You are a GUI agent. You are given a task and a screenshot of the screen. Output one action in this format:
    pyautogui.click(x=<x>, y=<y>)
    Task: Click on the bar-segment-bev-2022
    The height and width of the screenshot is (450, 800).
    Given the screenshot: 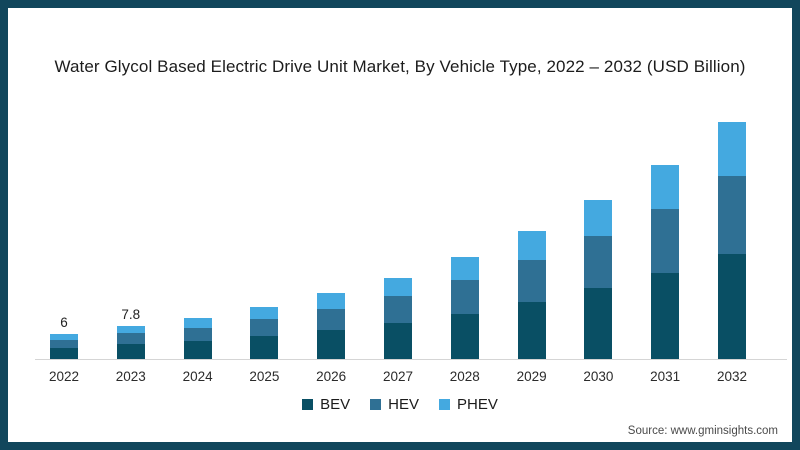 What is the action you would take?
    pyautogui.click(x=64, y=353)
    